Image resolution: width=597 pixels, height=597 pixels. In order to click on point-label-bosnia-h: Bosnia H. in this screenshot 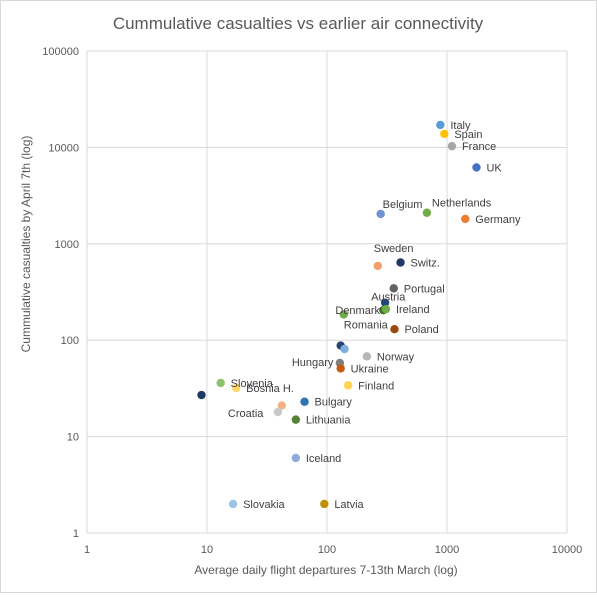, I will do `click(270, 389)`.